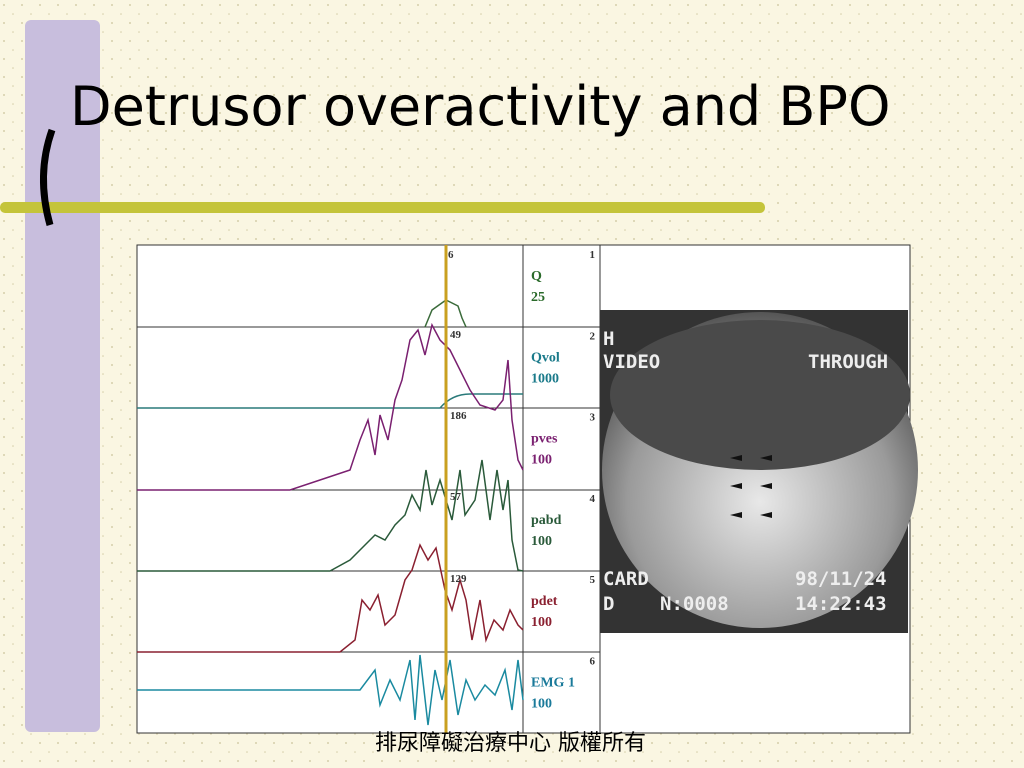 The width and height of the screenshot is (1024, 768). What do you see at coordinates (48, 177) in the screenshot?
I see `bracket` at bounding box center [48, 177].